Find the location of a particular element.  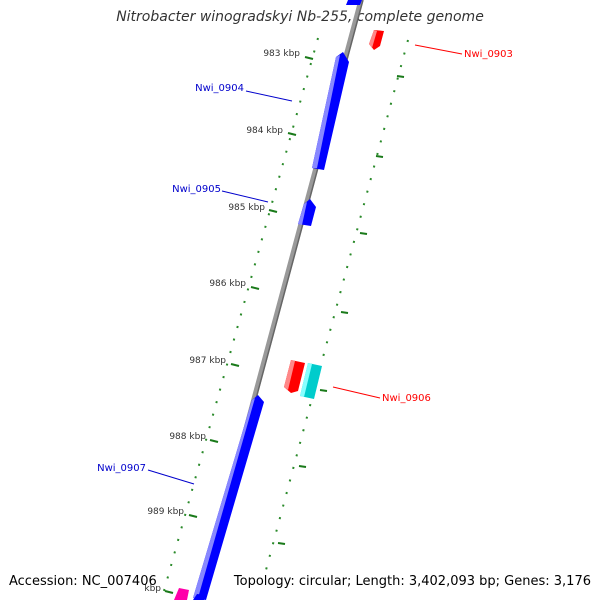

tick-label-985: 985 kbp is located at coordinates (246, 208).